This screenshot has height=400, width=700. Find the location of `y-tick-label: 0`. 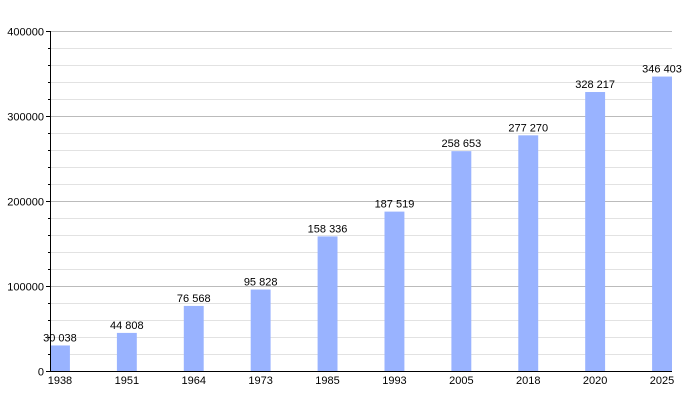

y-tick-label: 0 is located at coordinates (41, 373).